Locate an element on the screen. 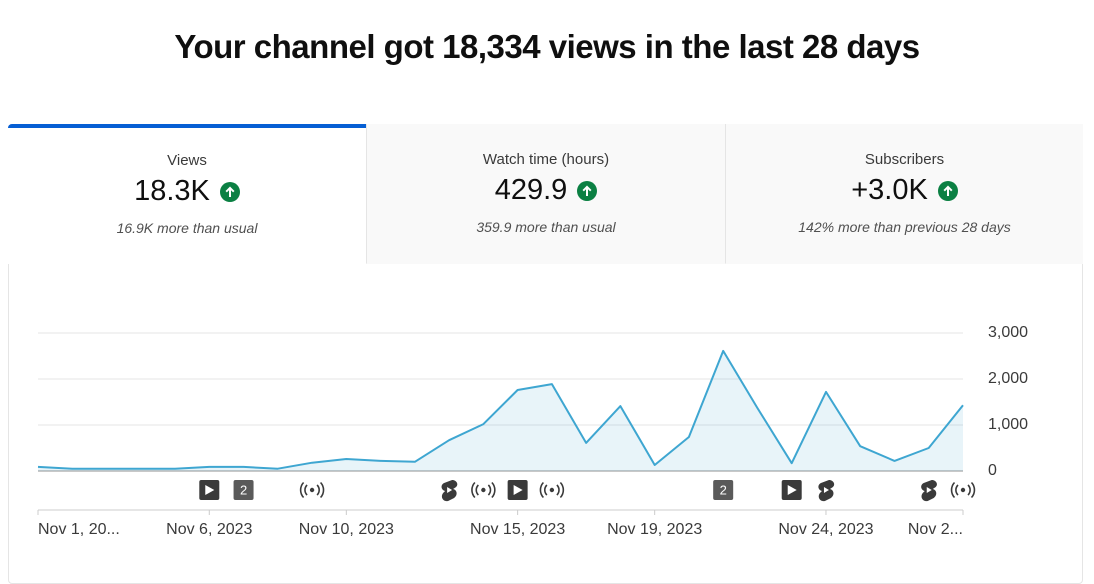 The height and width of the screenshot is (584, 1094). y-tick-label: 0 is located at coordinates (992, 470).